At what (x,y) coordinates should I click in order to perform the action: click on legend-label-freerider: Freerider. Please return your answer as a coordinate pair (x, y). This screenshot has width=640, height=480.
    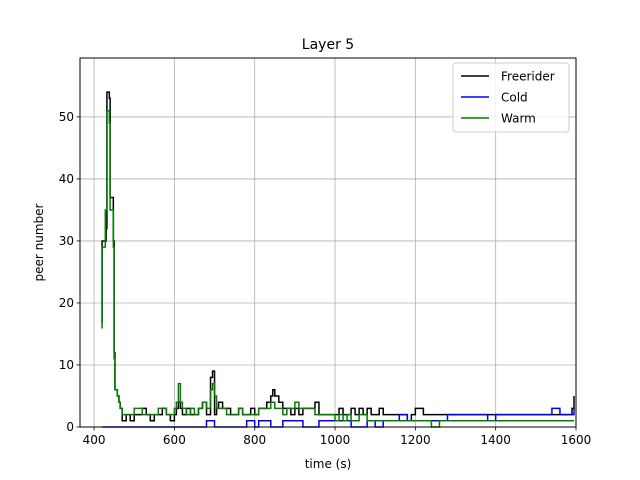
    Looking at the image, I should click on (528, 77).